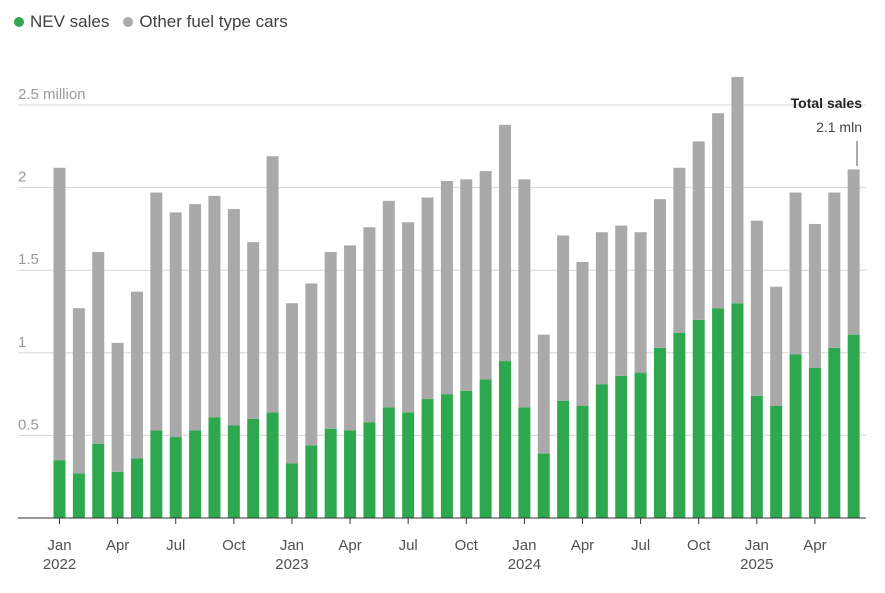  What do you see at coordinates (213, 21) in the screenshot?
I see `legend-label-other: Other fuel type cars` at bounding box center [213, 21].